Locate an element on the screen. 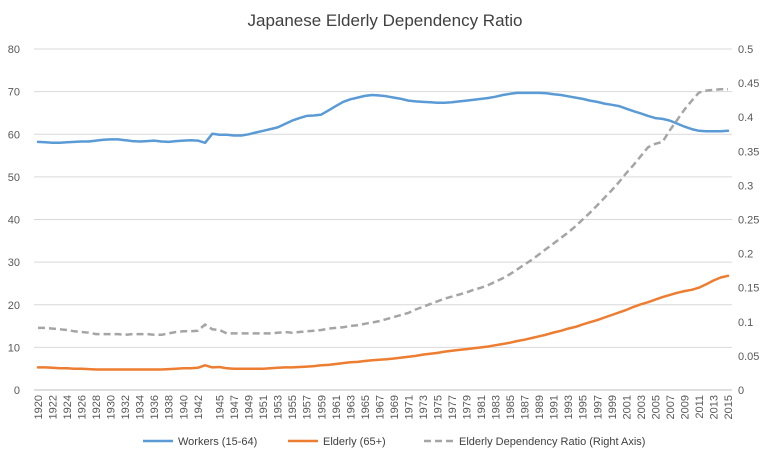 Image resolution: width=771 pixels, height=463 pixels. y-tick-label: 20 is located at coordinates (14, 306).